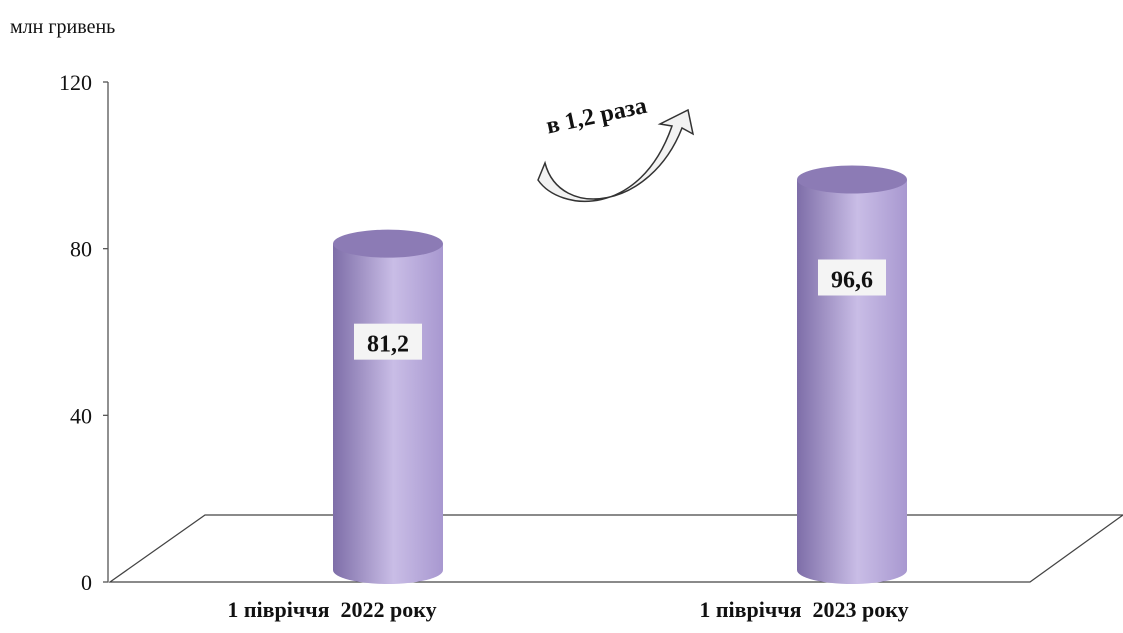 This screenshot has width=1123, height=633. Describe the element at coordinates (86, 582) in the screenshot. I see `y-tick-label: 0` at that location.